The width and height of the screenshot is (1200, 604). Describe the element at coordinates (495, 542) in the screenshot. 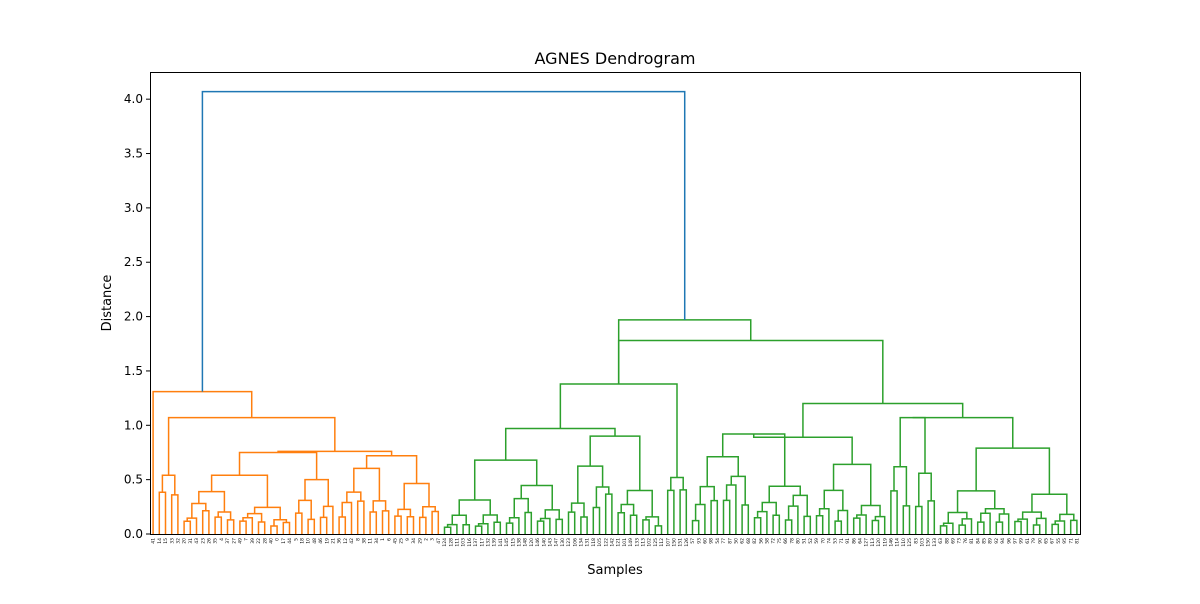

I see `leaf-label: 139` at that location.